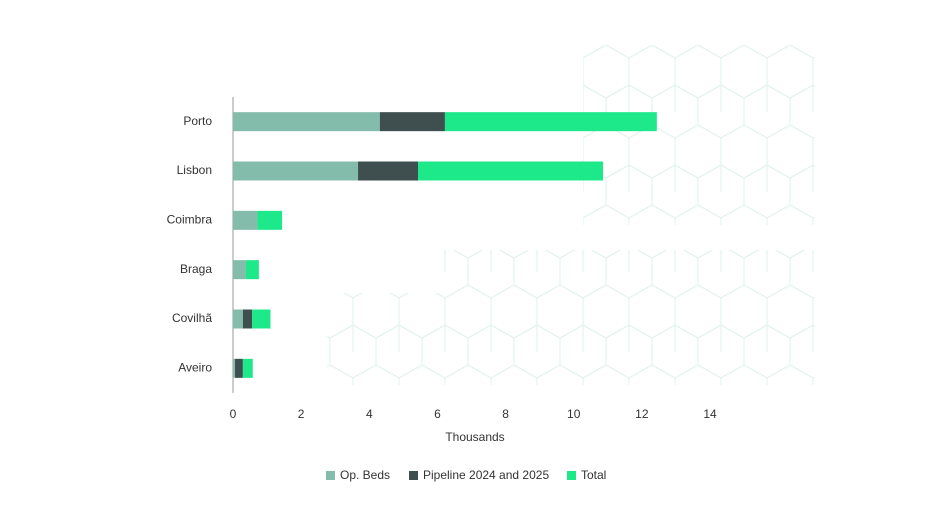  What do you see at coordinates (233, 414) in the screenshot?
I see `x-tick-label: 0` at bounding box center [233, 414].